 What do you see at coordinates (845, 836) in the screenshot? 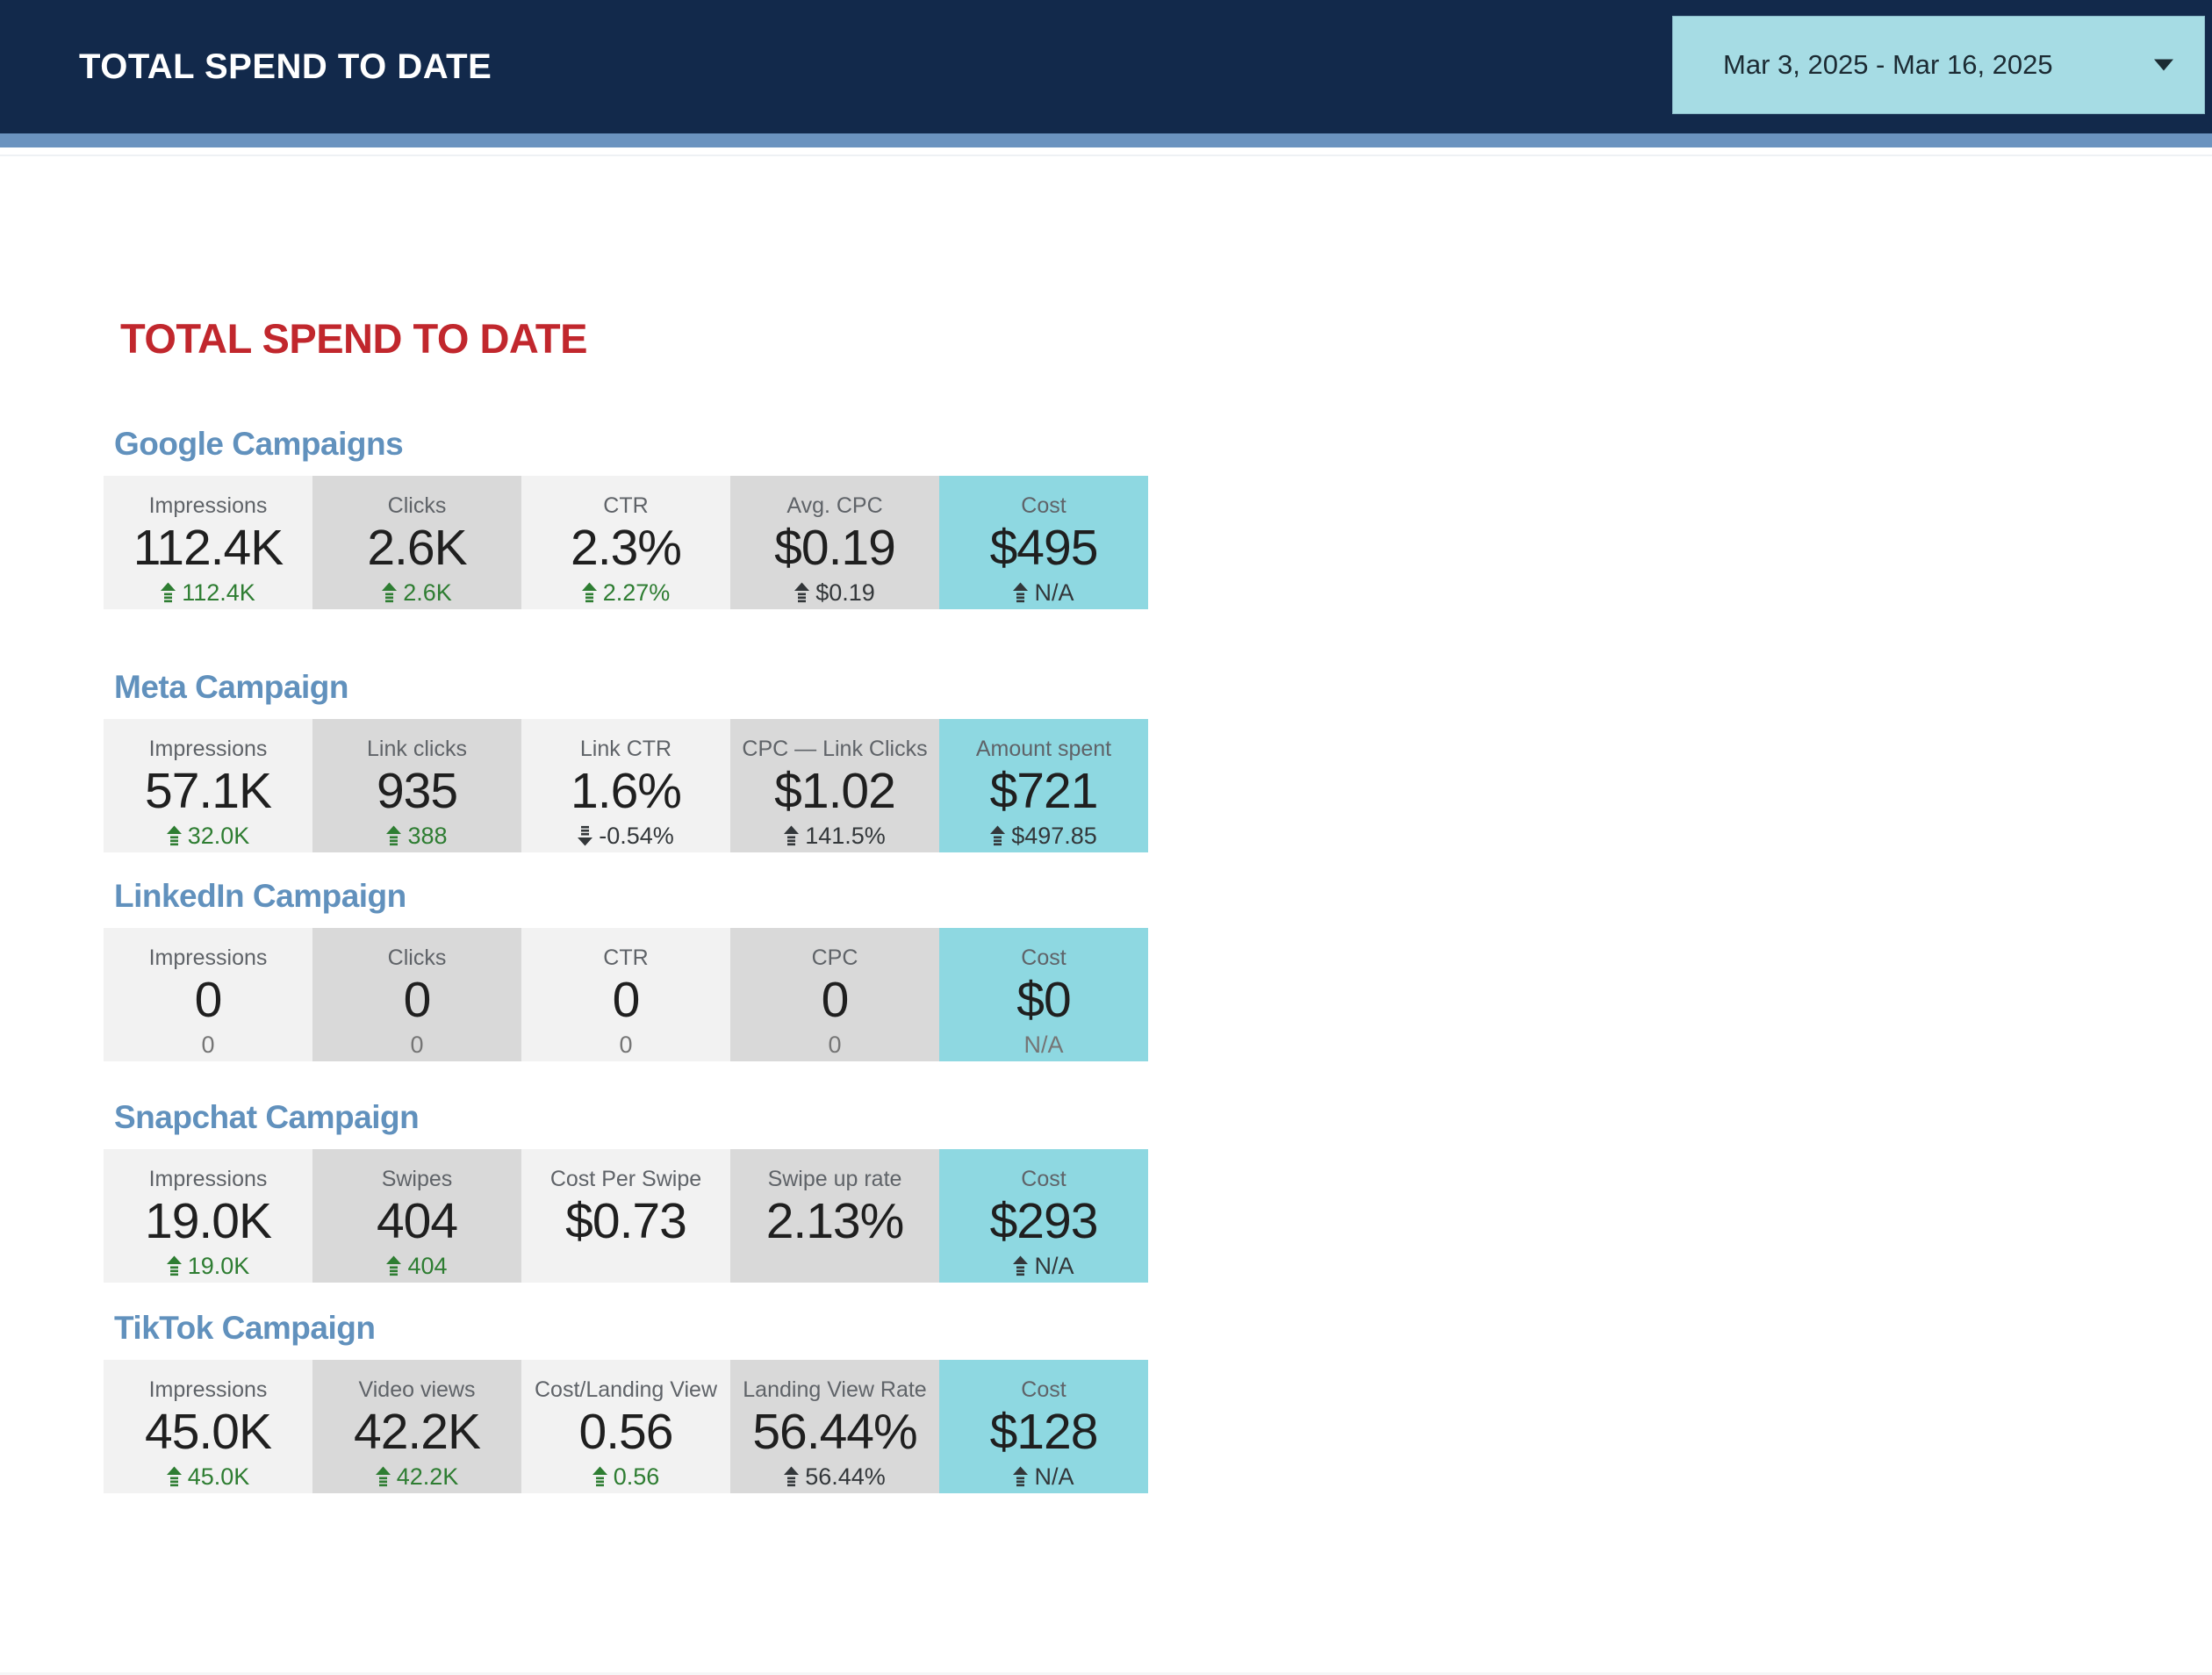
I see `delta-text: 141.5%` at bounding box center [845, 836].